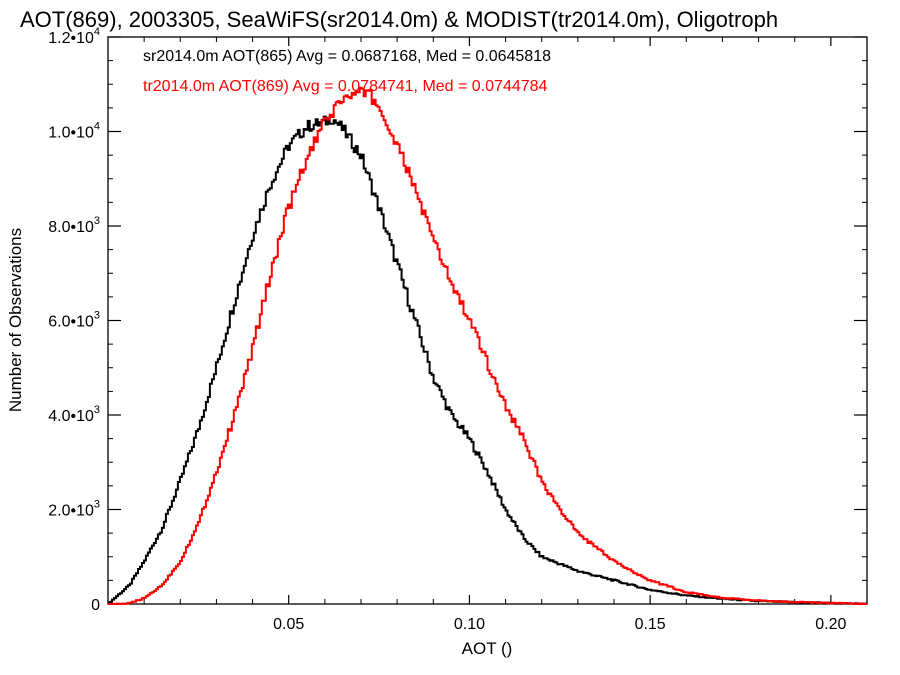 The image size is (900, 675). I want to click on x-tick-label: 0.10, so click(469, 624).